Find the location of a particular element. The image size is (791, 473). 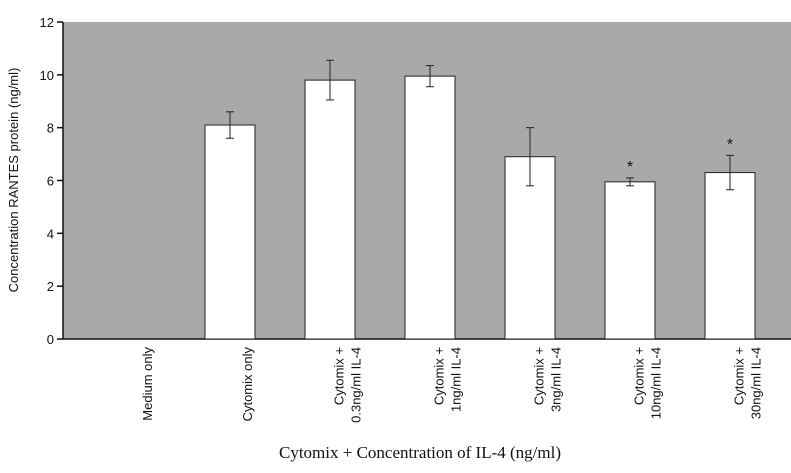

x-tick-label: Cytomix only is located at coordinates (247, 384).